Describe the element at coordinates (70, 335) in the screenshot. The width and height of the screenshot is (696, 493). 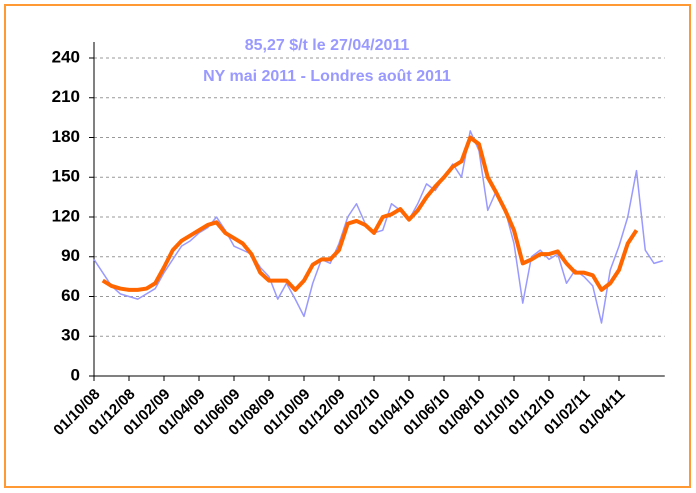
I see `y-tick-label: 30` at that location.